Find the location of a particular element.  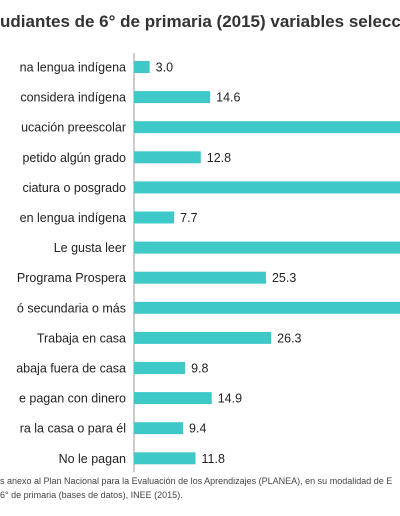

category-label: No le pagan is located at coordinates (92, 459).